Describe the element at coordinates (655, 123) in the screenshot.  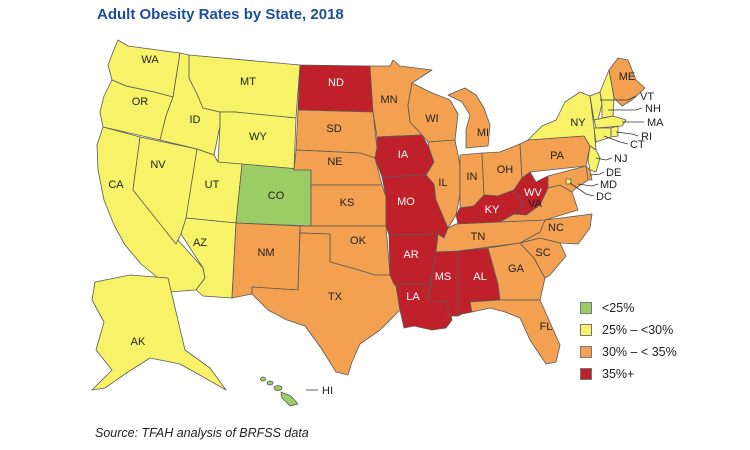
I see `label-ma: MA` at that location.